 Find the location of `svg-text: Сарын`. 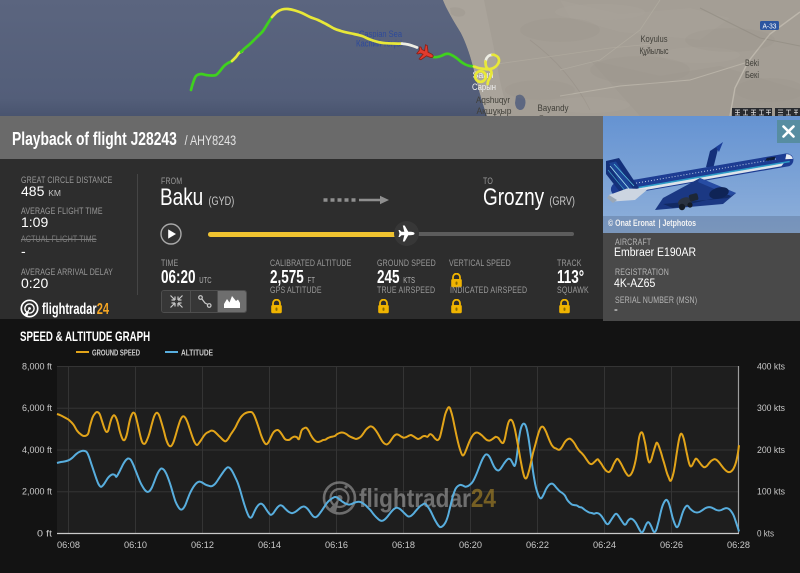

svg-text: Сарын is located at coordinates (484, 87).